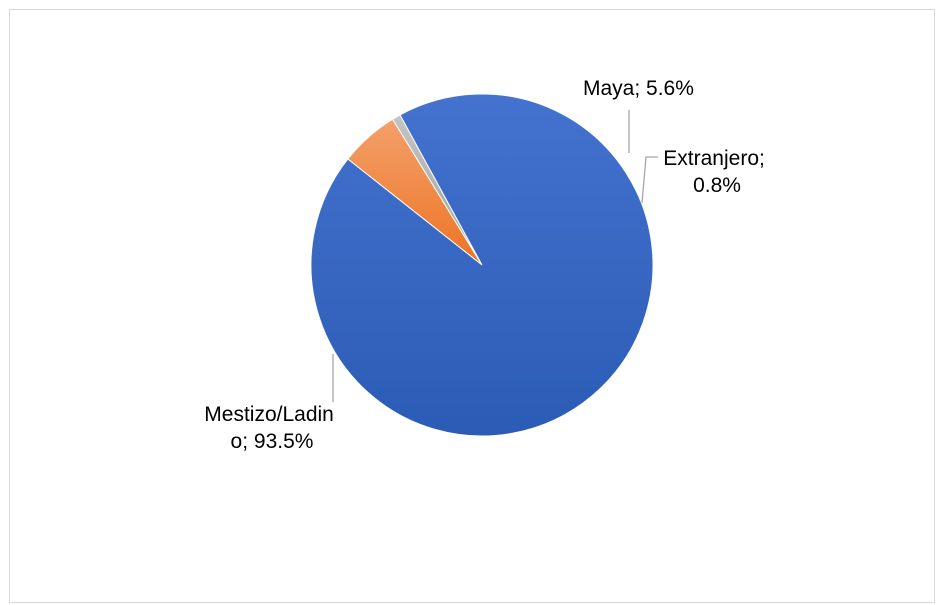 The height and width of the screenshot is (605, 945). I want to click on leader-line-extranjero, so click(649, 180).